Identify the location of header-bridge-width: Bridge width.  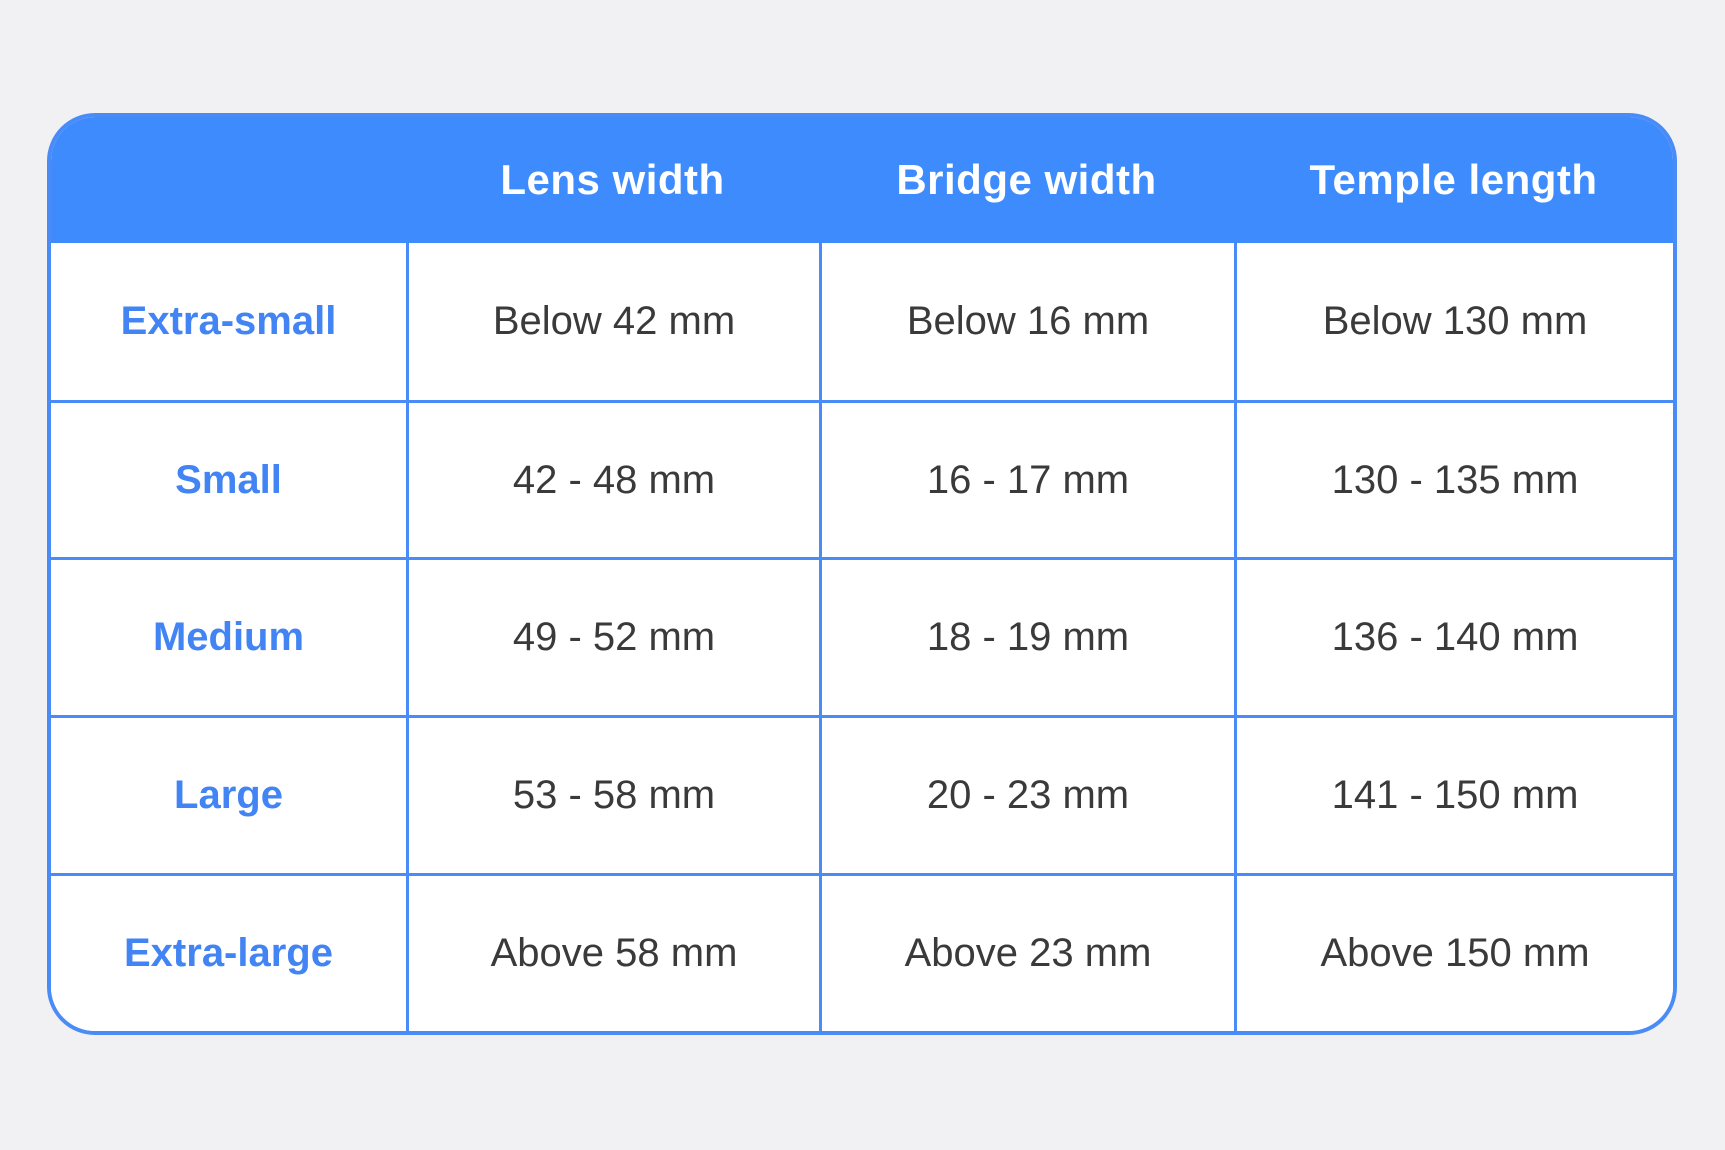
(1026, 179).